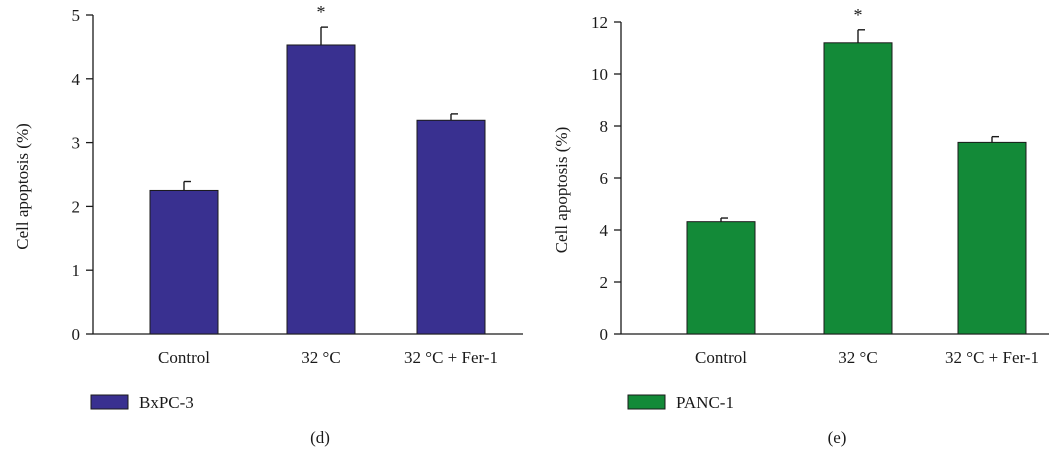 This screenshot has width=1049, height=451. I want to click on y-tick-label: 10, so click(599, 74).